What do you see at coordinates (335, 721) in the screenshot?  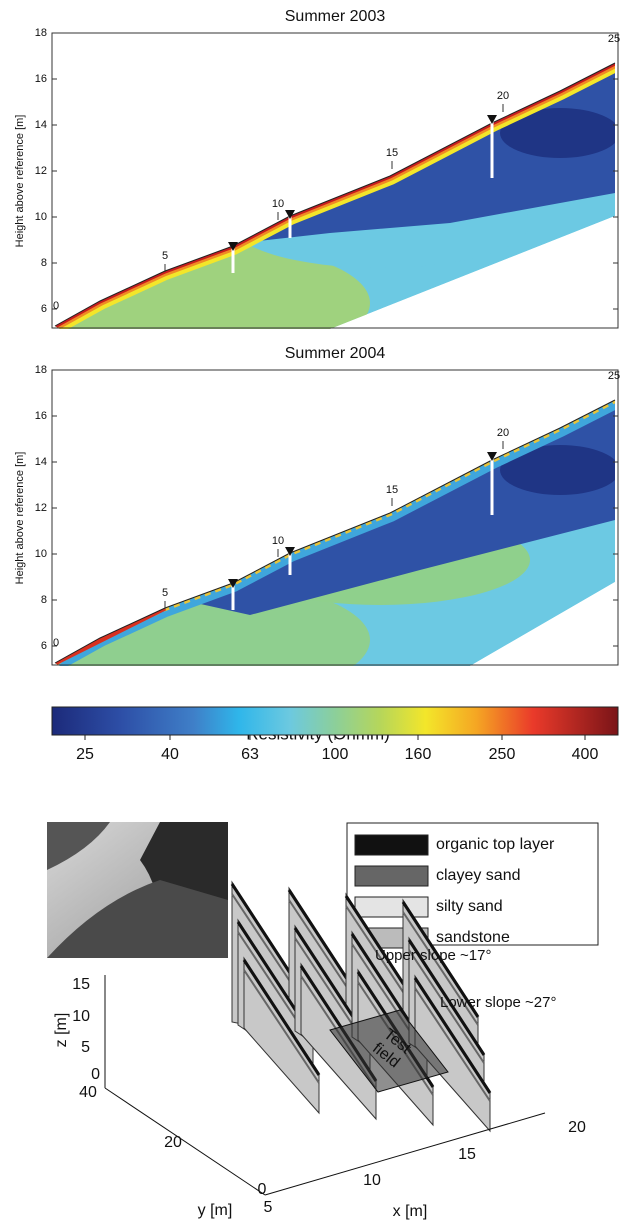 I see `colorbar` at bounding box center [335, 721].